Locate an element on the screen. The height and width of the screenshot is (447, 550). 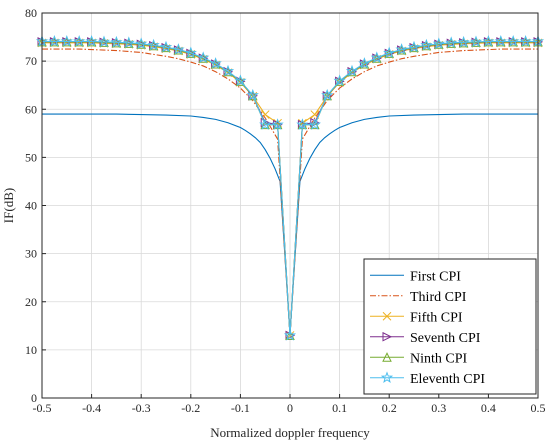
x-tick-label: -0.2 is located at coordinates (190, 408).